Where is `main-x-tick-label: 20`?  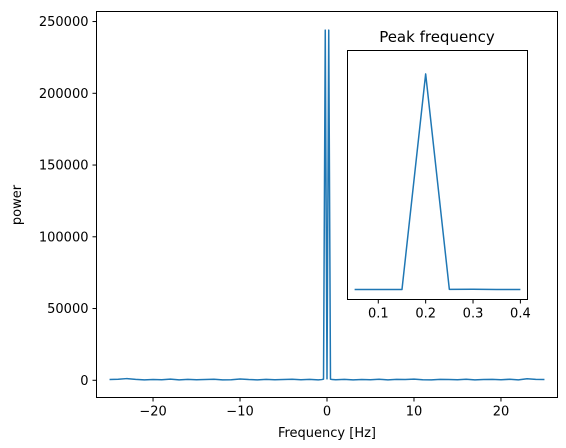 main-x-tick-label: 20 is located at coordinates (501, 412).